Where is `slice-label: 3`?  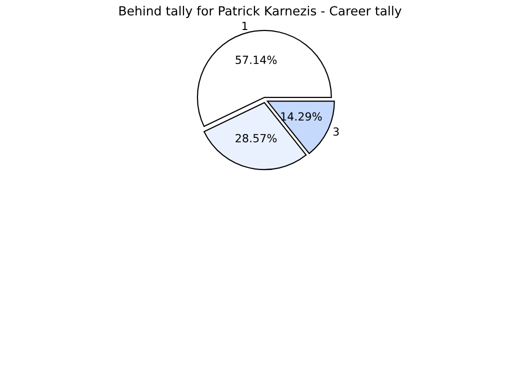 slice-label: 3 is located at coordinates (336, 131).